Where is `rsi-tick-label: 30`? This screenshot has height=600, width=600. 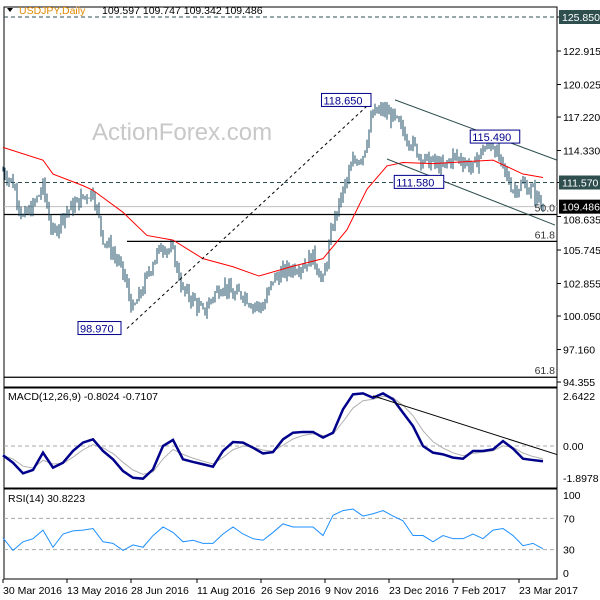
rsi-tick-label: 30 is located at coordinates (569, 551).